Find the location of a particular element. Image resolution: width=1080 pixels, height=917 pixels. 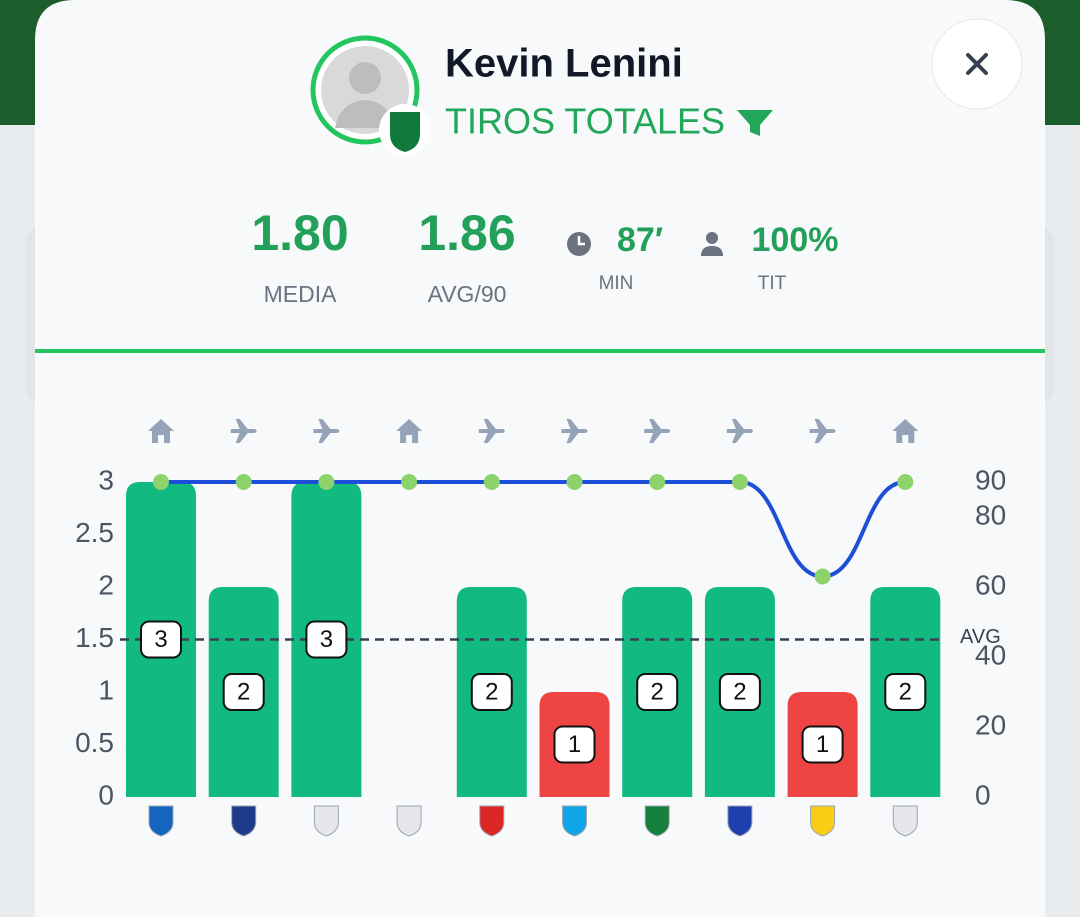

stat-value: 87′ is located at coordinates (640, 240).